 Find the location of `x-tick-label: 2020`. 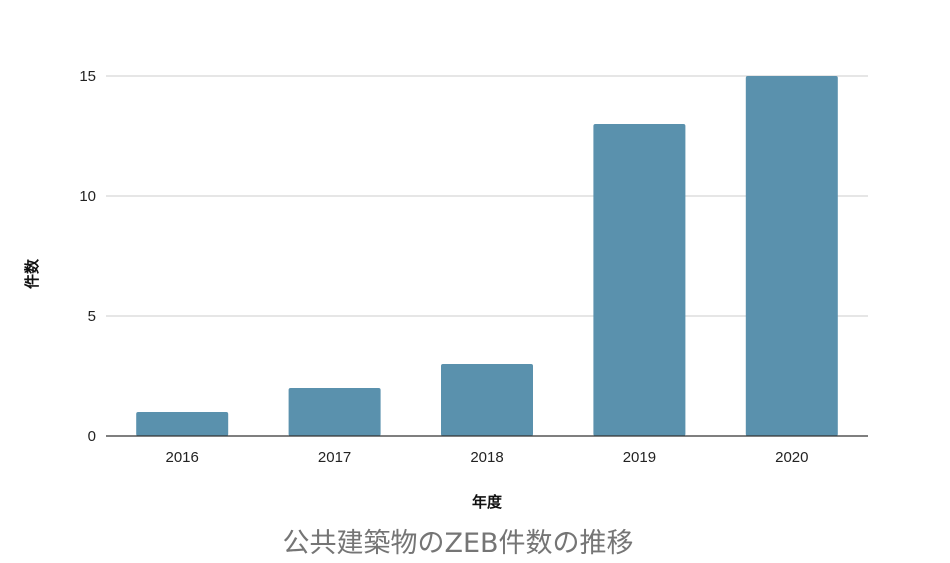

x-tick-label: 2020 is located at coordinates (791, 457).